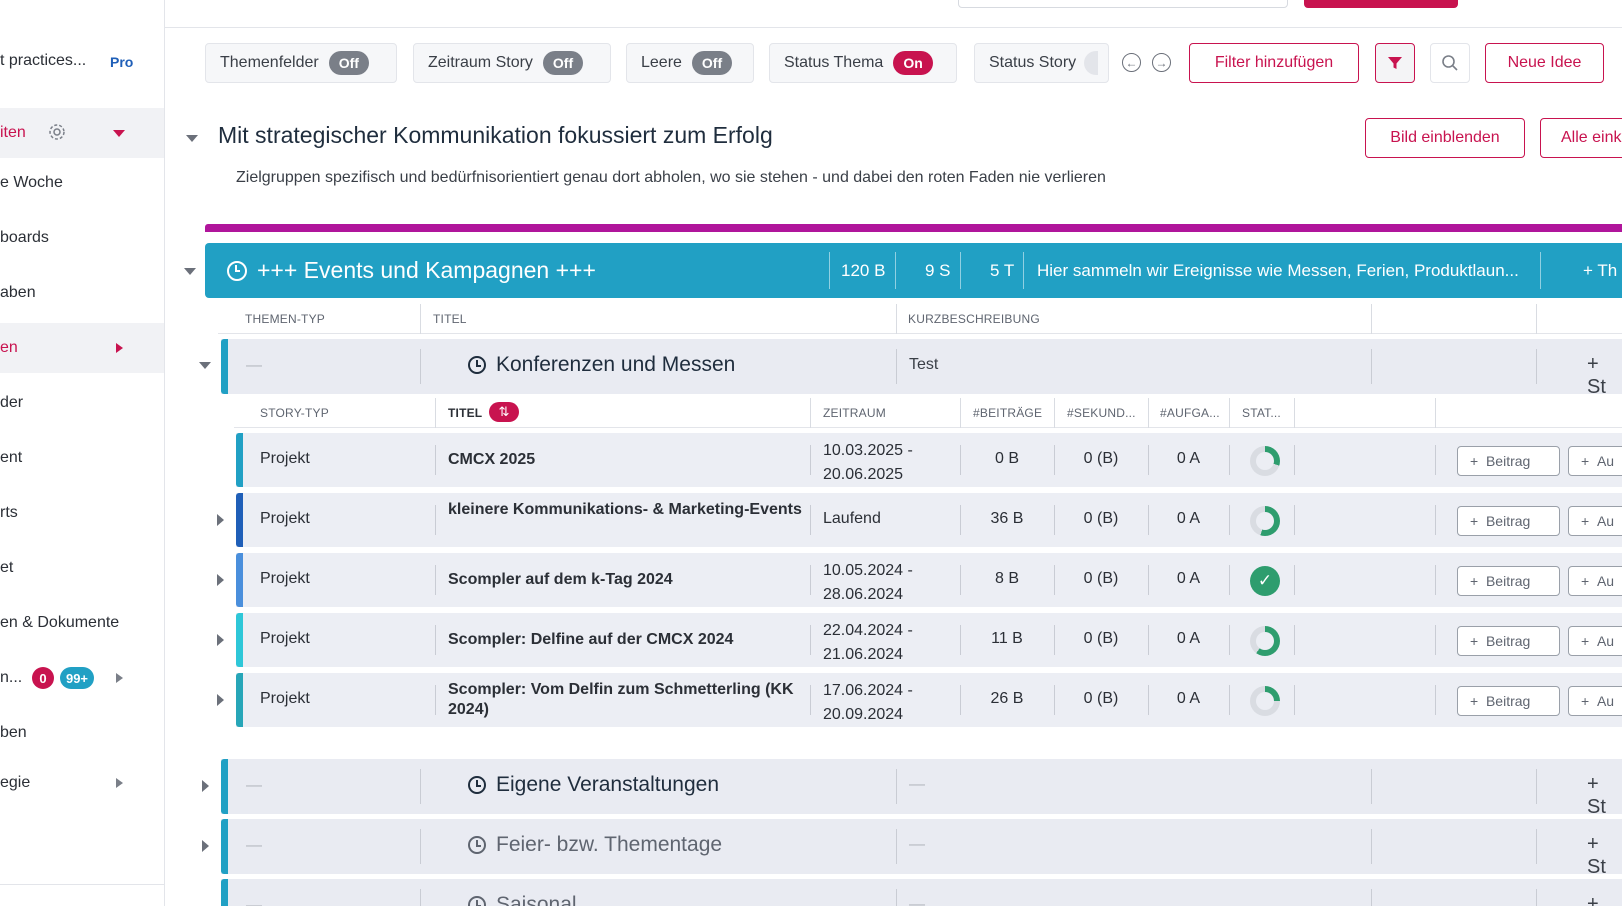 Image resolution: width=1622 pixels, height=906 pixels. What do you see at coordinates (82, 458) in the screenshot?
I see `sidebar-item-6: ent` at bounding box center [82, 458].